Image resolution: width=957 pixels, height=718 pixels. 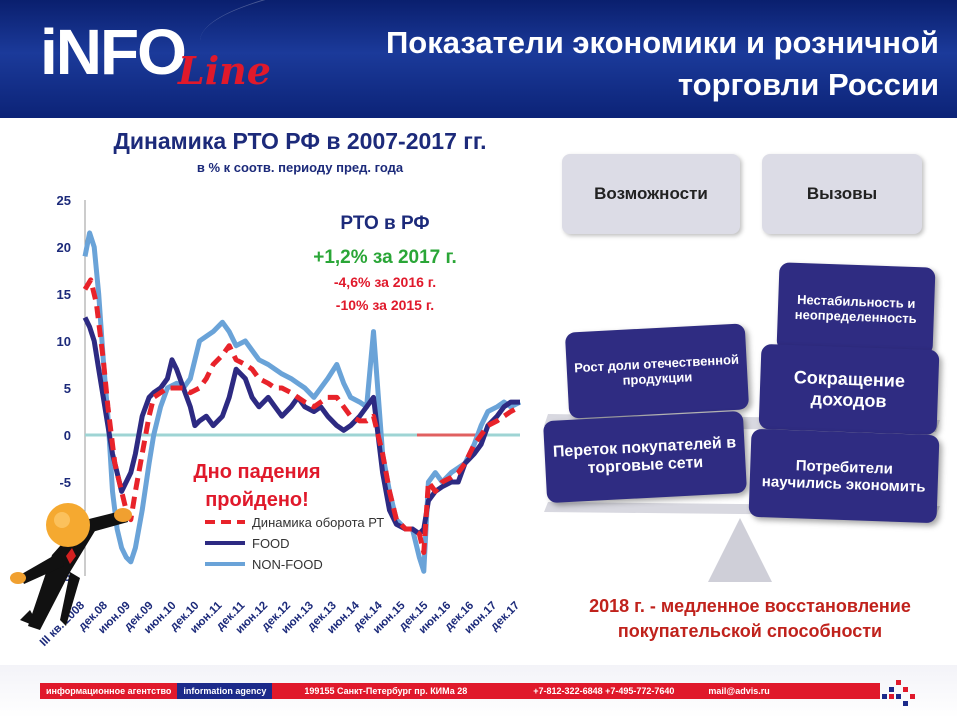 I want to click on scale-fulcrum, so click(x=740, y=550).